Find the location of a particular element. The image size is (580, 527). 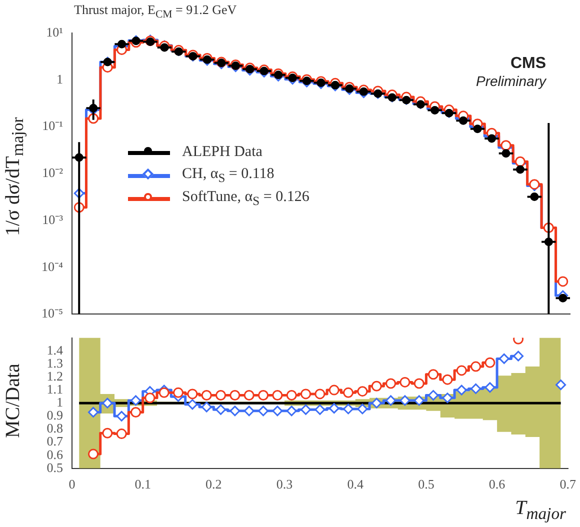

x-tick-label: 0.3 is located at coordinates (284, 484).